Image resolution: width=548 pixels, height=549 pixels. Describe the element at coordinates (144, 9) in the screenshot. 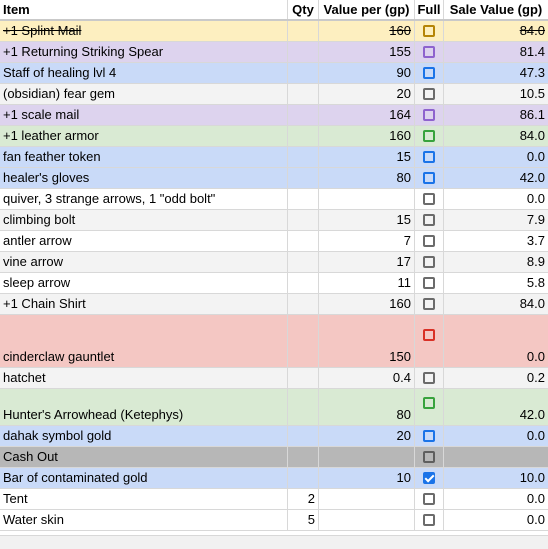

I see `header-item: Item` at that location.